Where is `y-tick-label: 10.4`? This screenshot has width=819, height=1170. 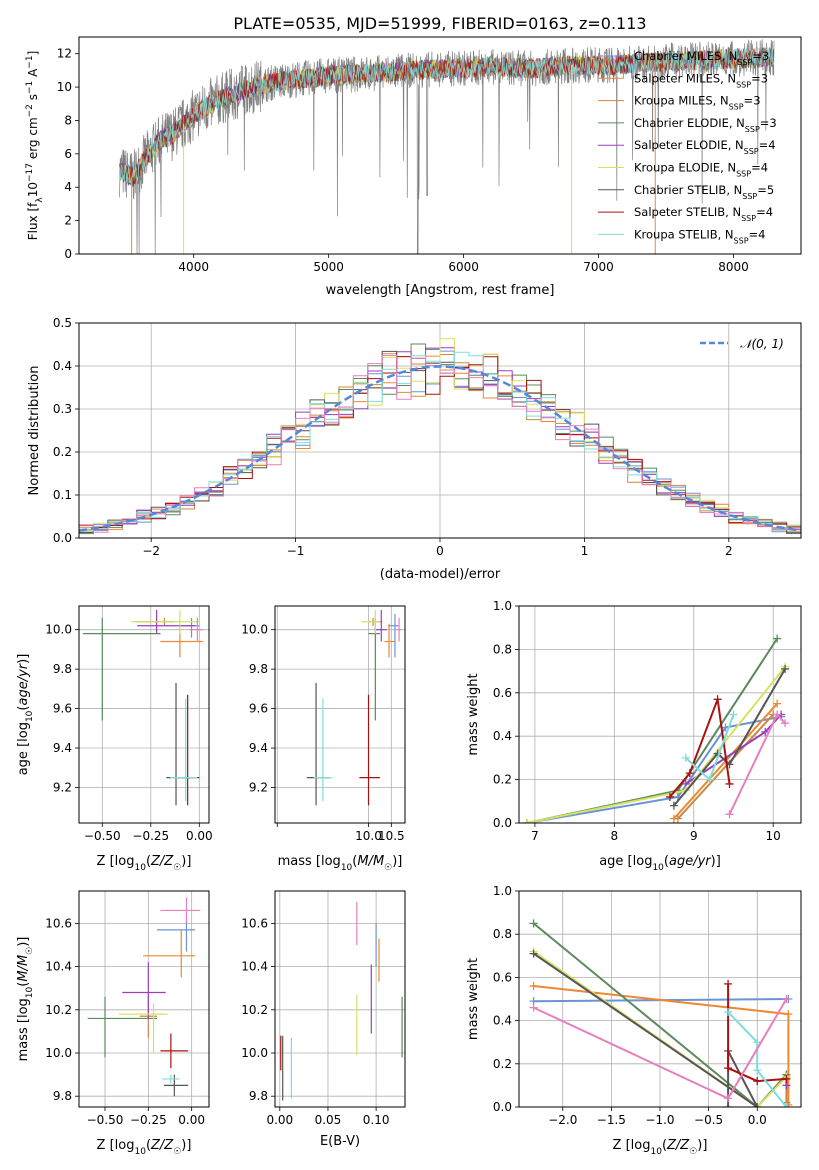
y-tick-label: 10.4 is located at coordinates (254, 967).